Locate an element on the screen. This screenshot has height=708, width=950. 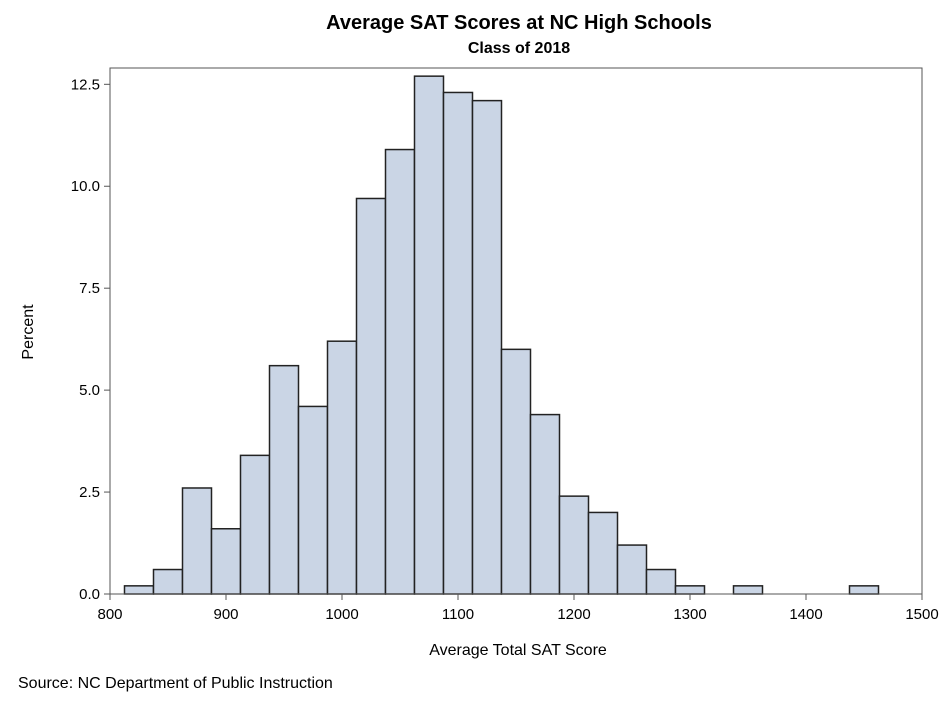
y-axis: 0.0 2.5 5.0 7.5 10.0 12.5 is located at coordinates (90, 339).